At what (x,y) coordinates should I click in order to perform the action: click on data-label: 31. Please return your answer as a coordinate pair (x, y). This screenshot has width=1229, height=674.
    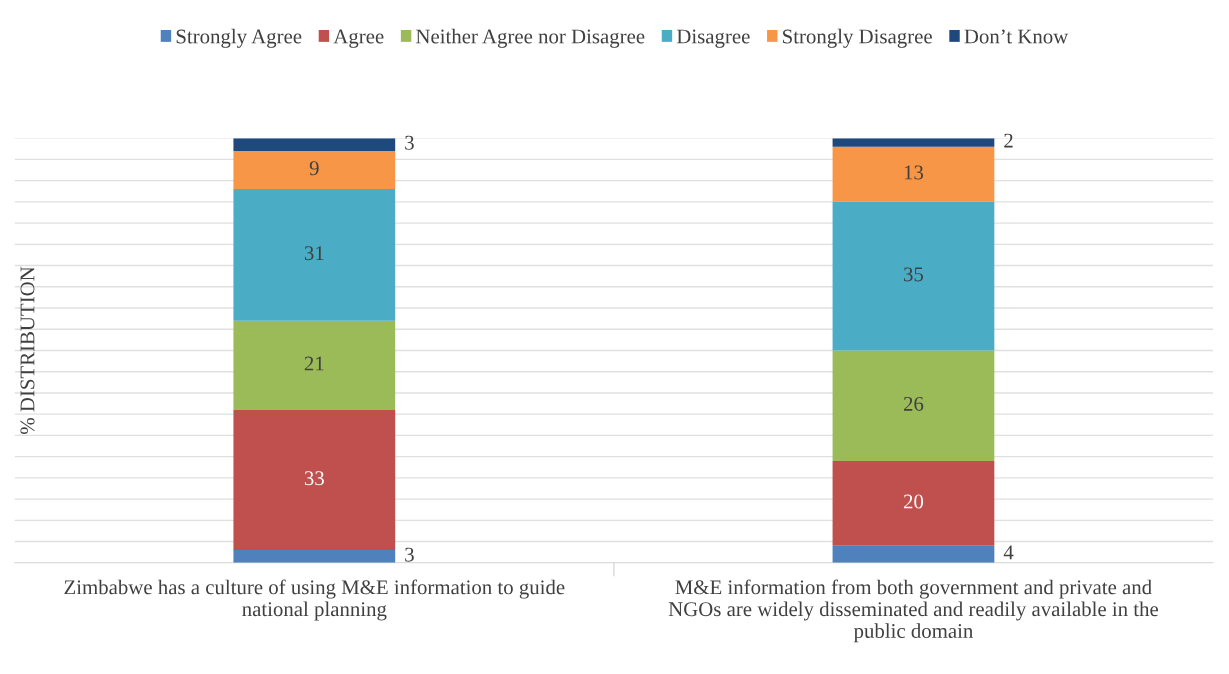
    Looking at the image, I should click on (314, 253).